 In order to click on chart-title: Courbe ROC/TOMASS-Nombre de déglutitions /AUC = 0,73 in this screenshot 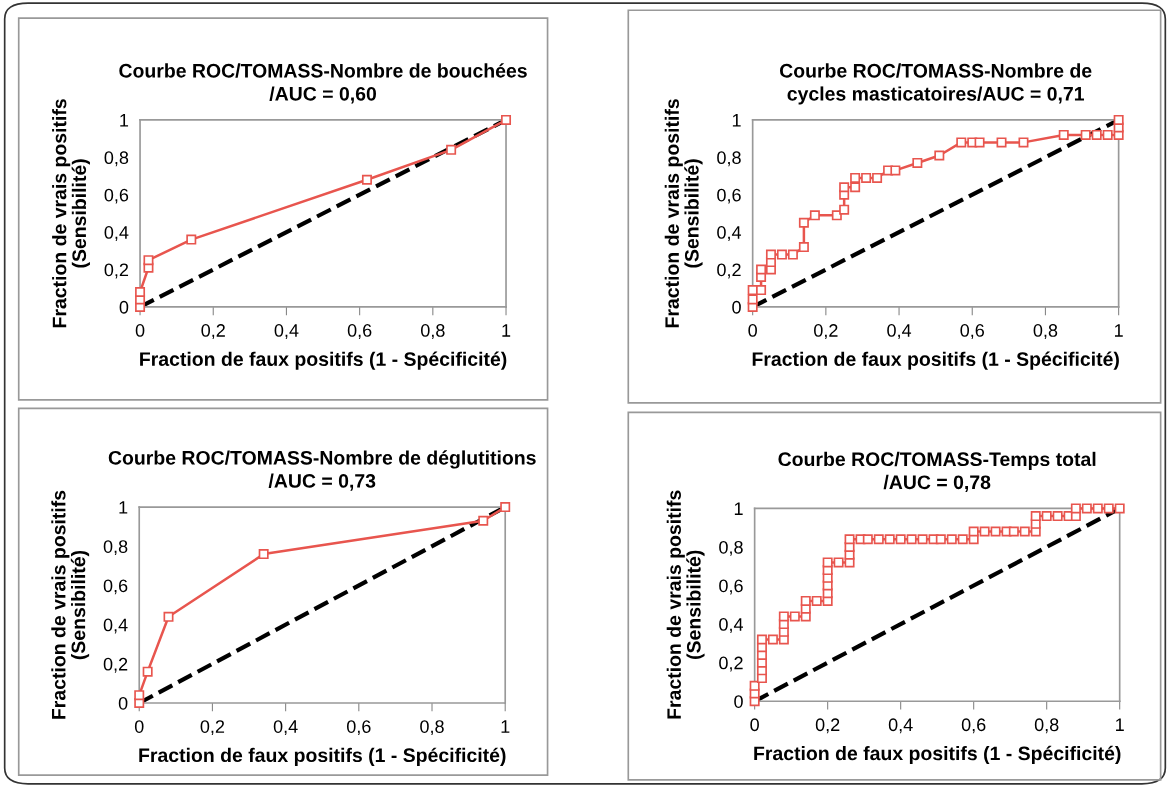, I will do `click(322, 470)`.